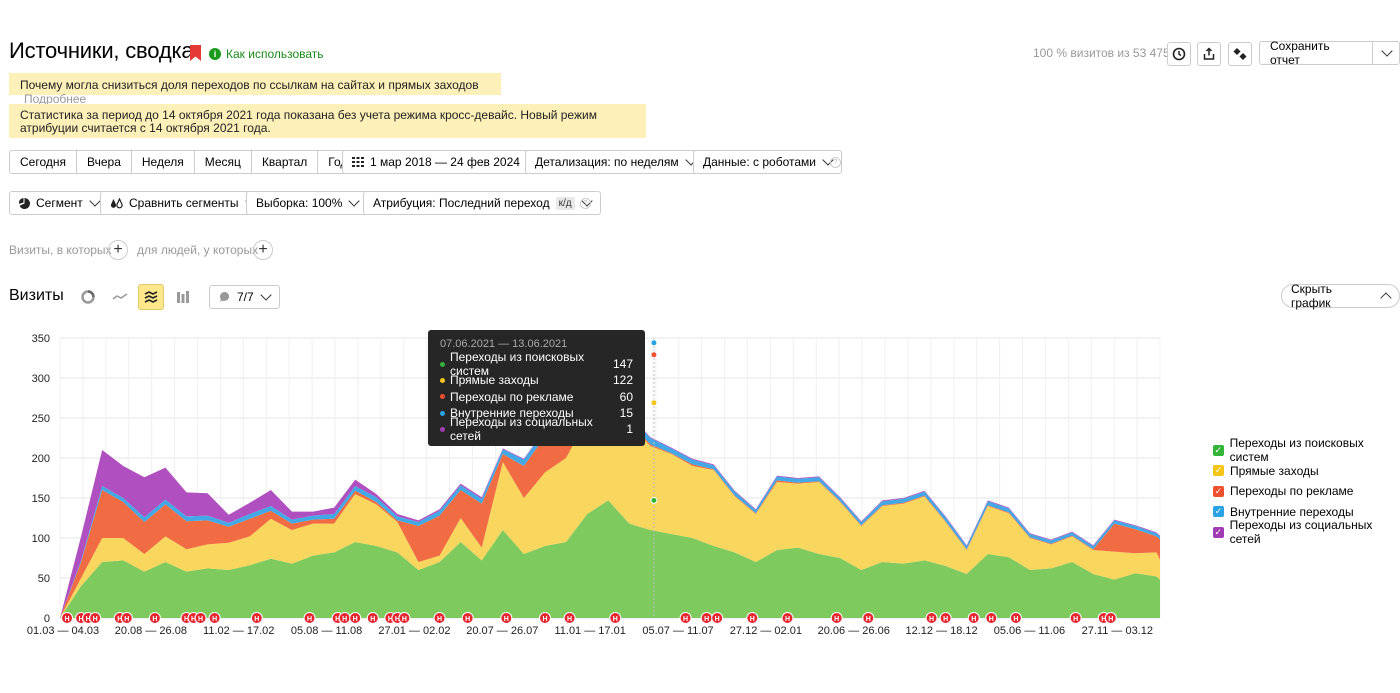 This screenshot has width=1400, height=693. Describe the element at coordinates (55, 99) in the screenshot. I see `notice-more-link: Подробнее` at that location.